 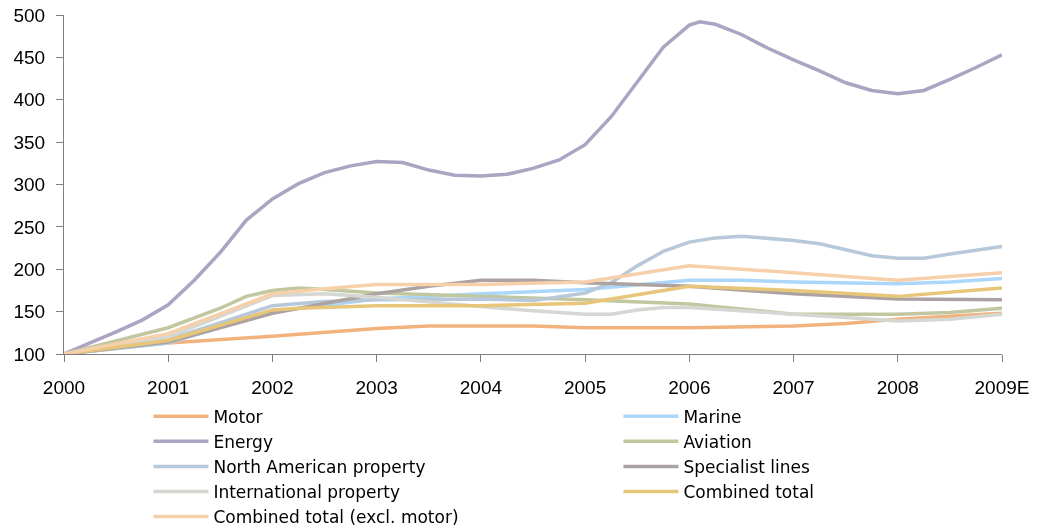 I want to click on x-tick-label: 2006, so click(x=689, y=387).